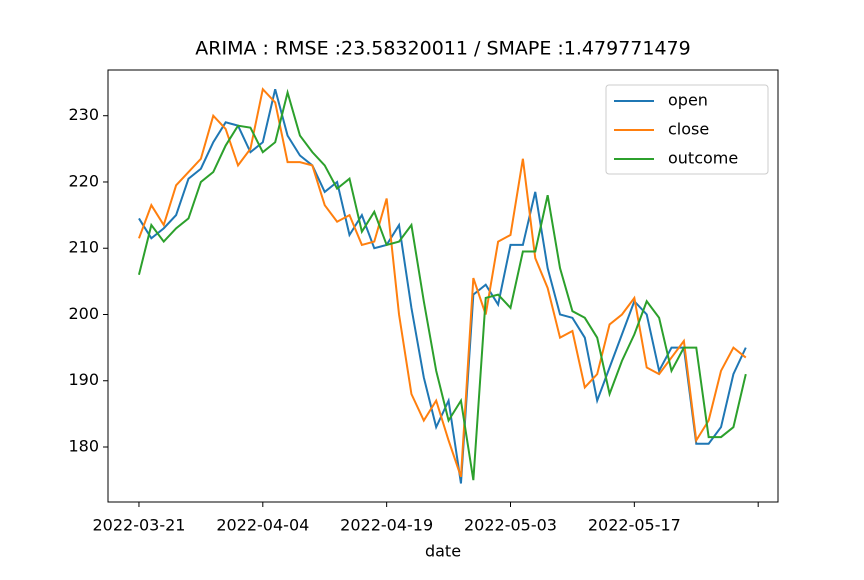 The height and width of the screenshot is (580, 864). What do you see at coordinates (386, 525) in the screenshot?
I see `x-tick-label: 2022-04-19` at bounding box center [386, 525].